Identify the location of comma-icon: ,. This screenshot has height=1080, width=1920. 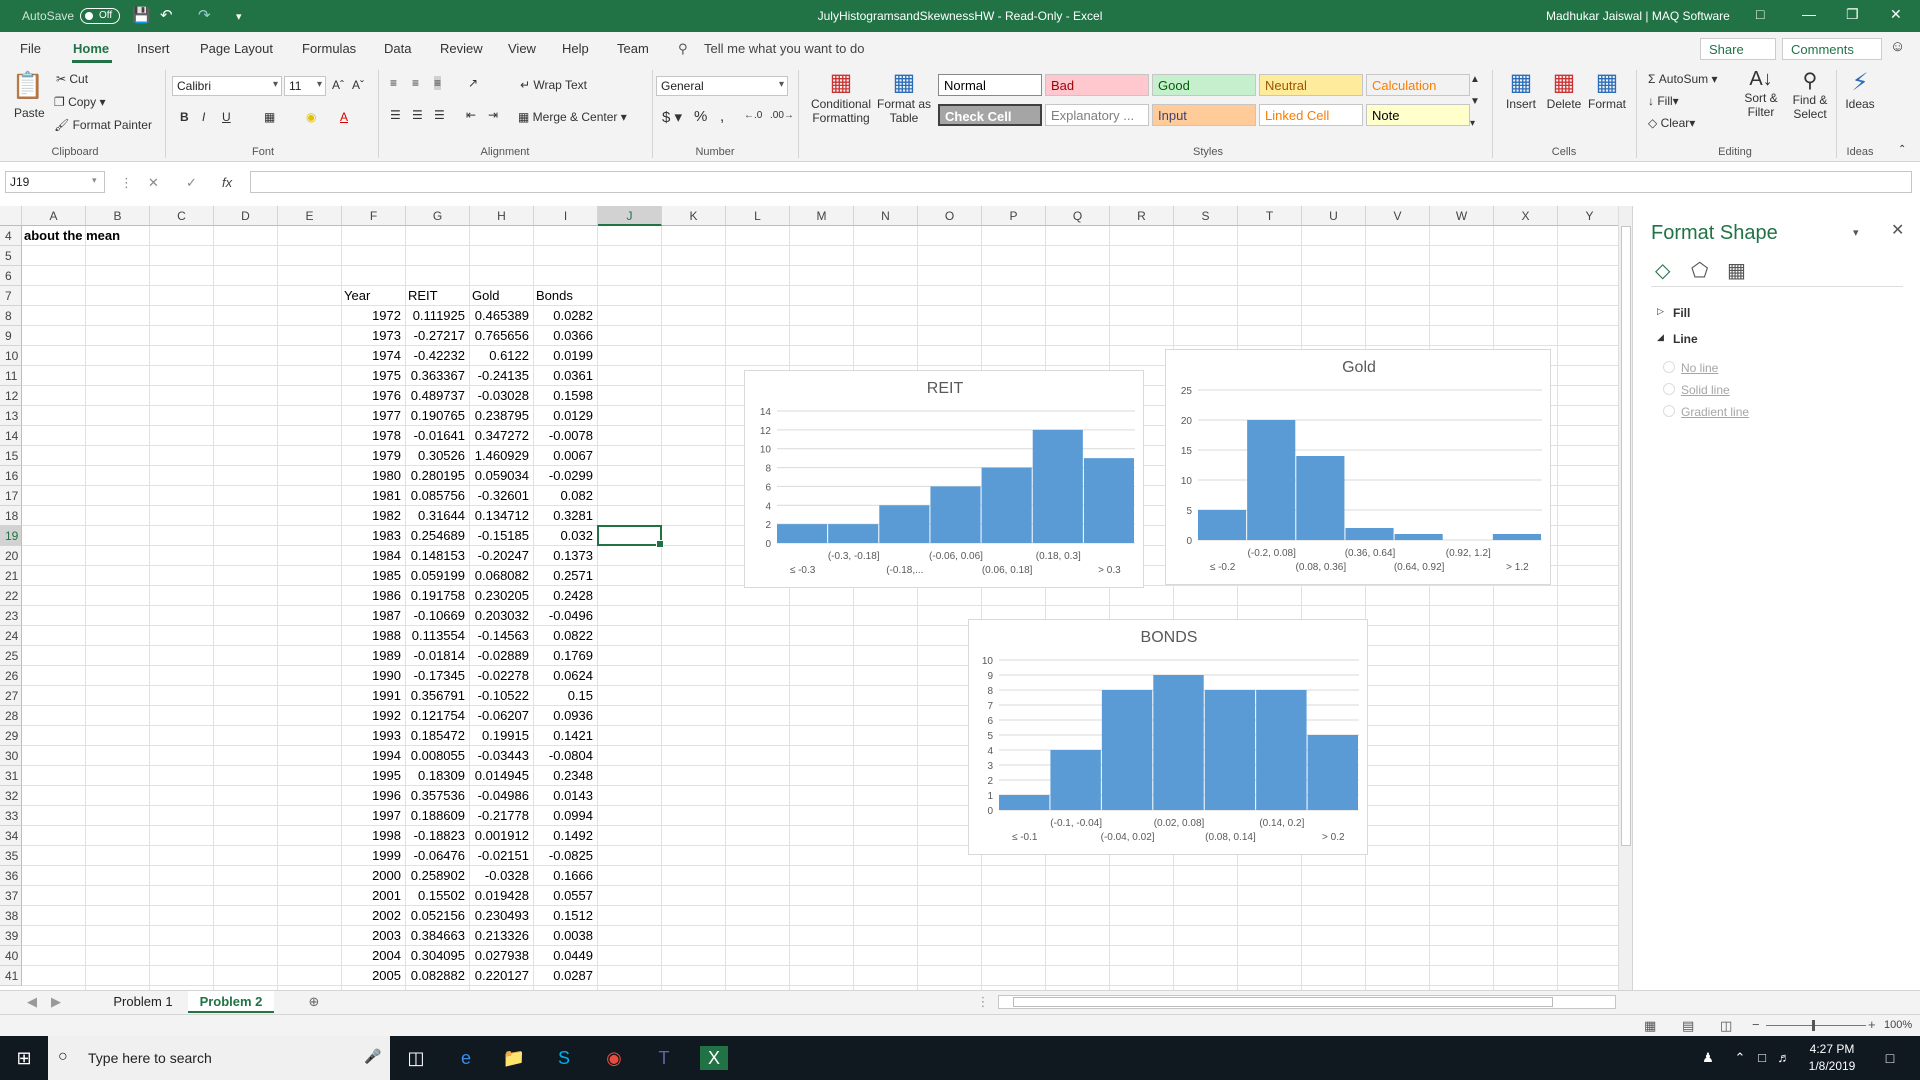
(722, 116).